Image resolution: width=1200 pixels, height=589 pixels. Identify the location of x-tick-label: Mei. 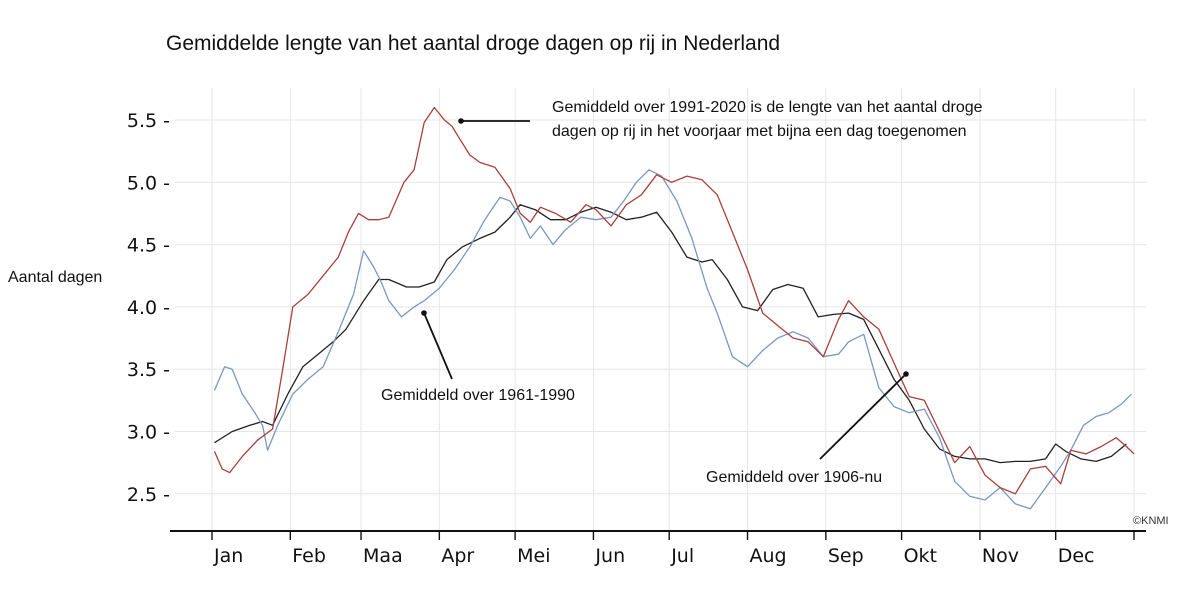
(533, 556).